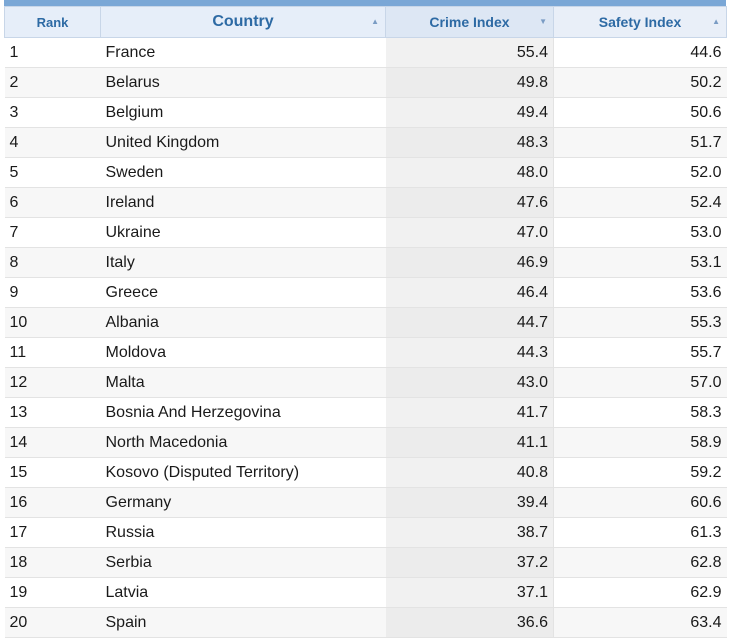 The width and height of the screenshot is (730, 638). I want to click on table-row: 8 Italy 46.9 53.1, so click(365, 262).